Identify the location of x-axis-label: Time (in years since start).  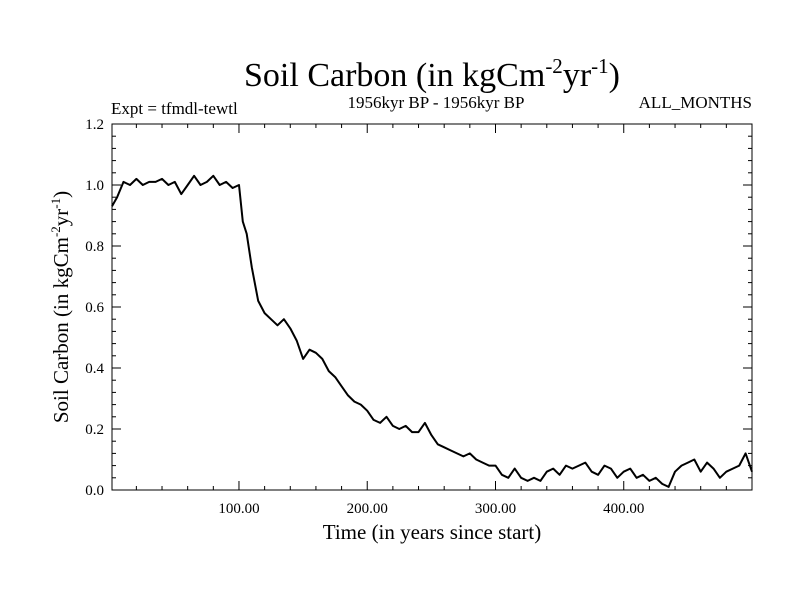
(432, 532).